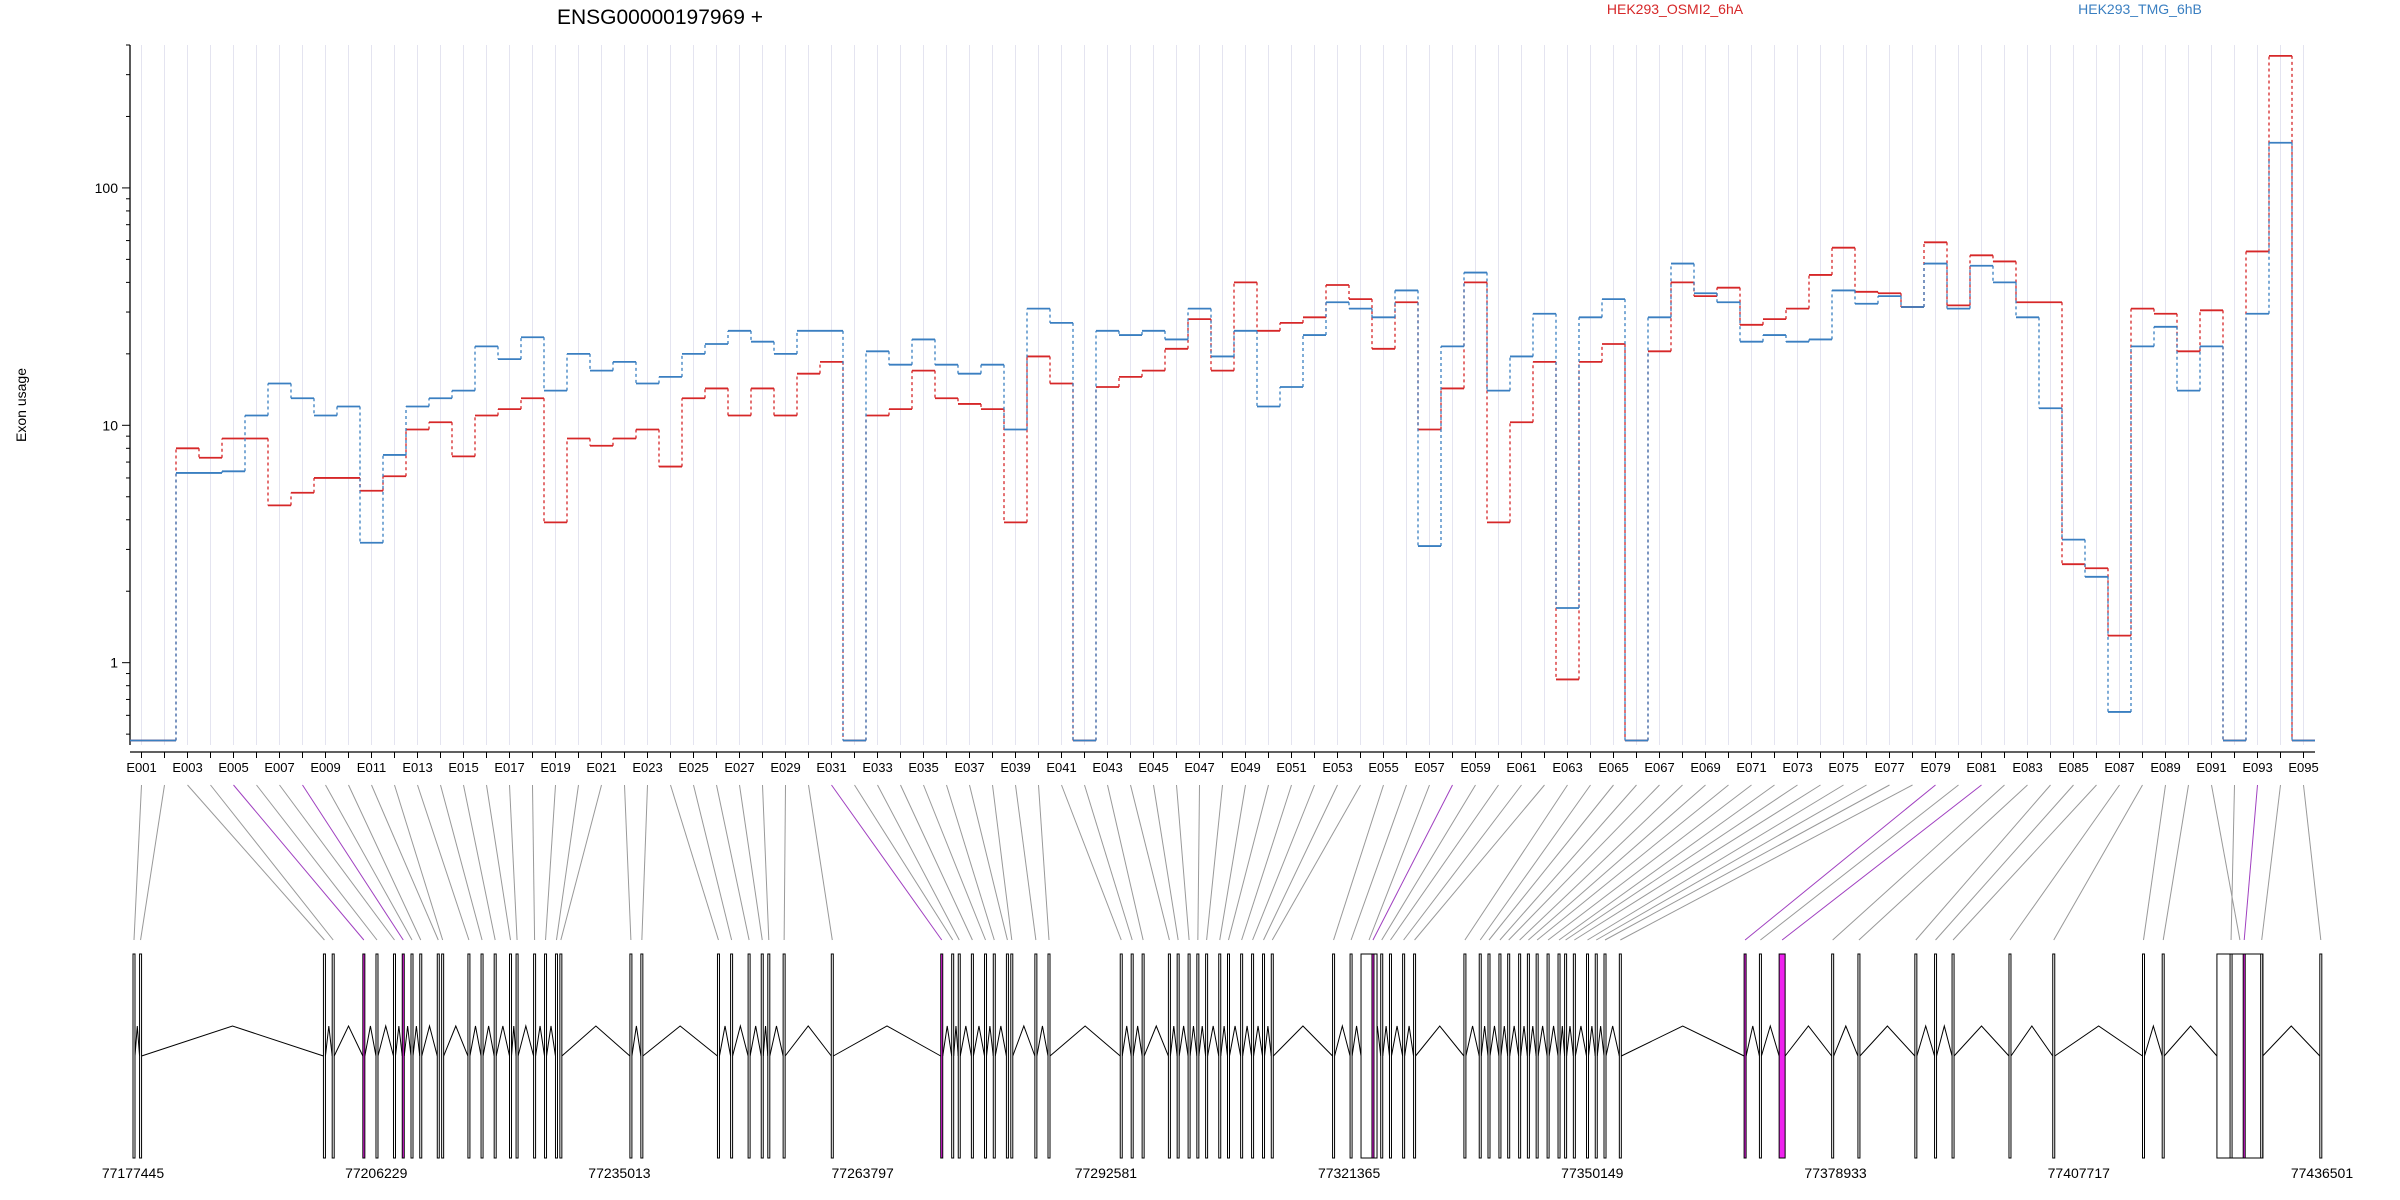  I want to click on x-tick-label: E083, so click(2027, 767).